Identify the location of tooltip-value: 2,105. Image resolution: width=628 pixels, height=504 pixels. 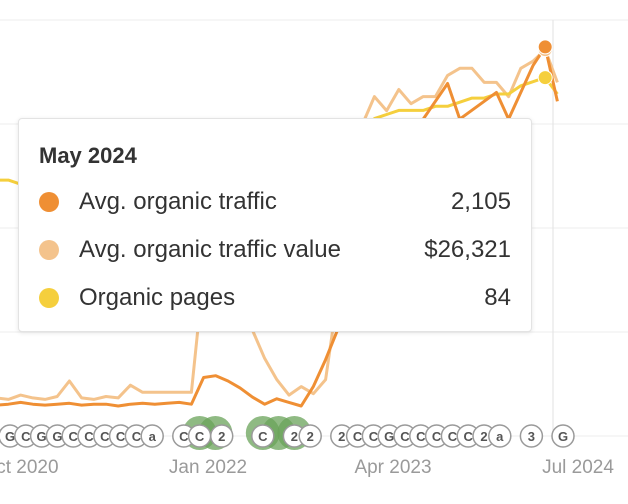
(480, 201).